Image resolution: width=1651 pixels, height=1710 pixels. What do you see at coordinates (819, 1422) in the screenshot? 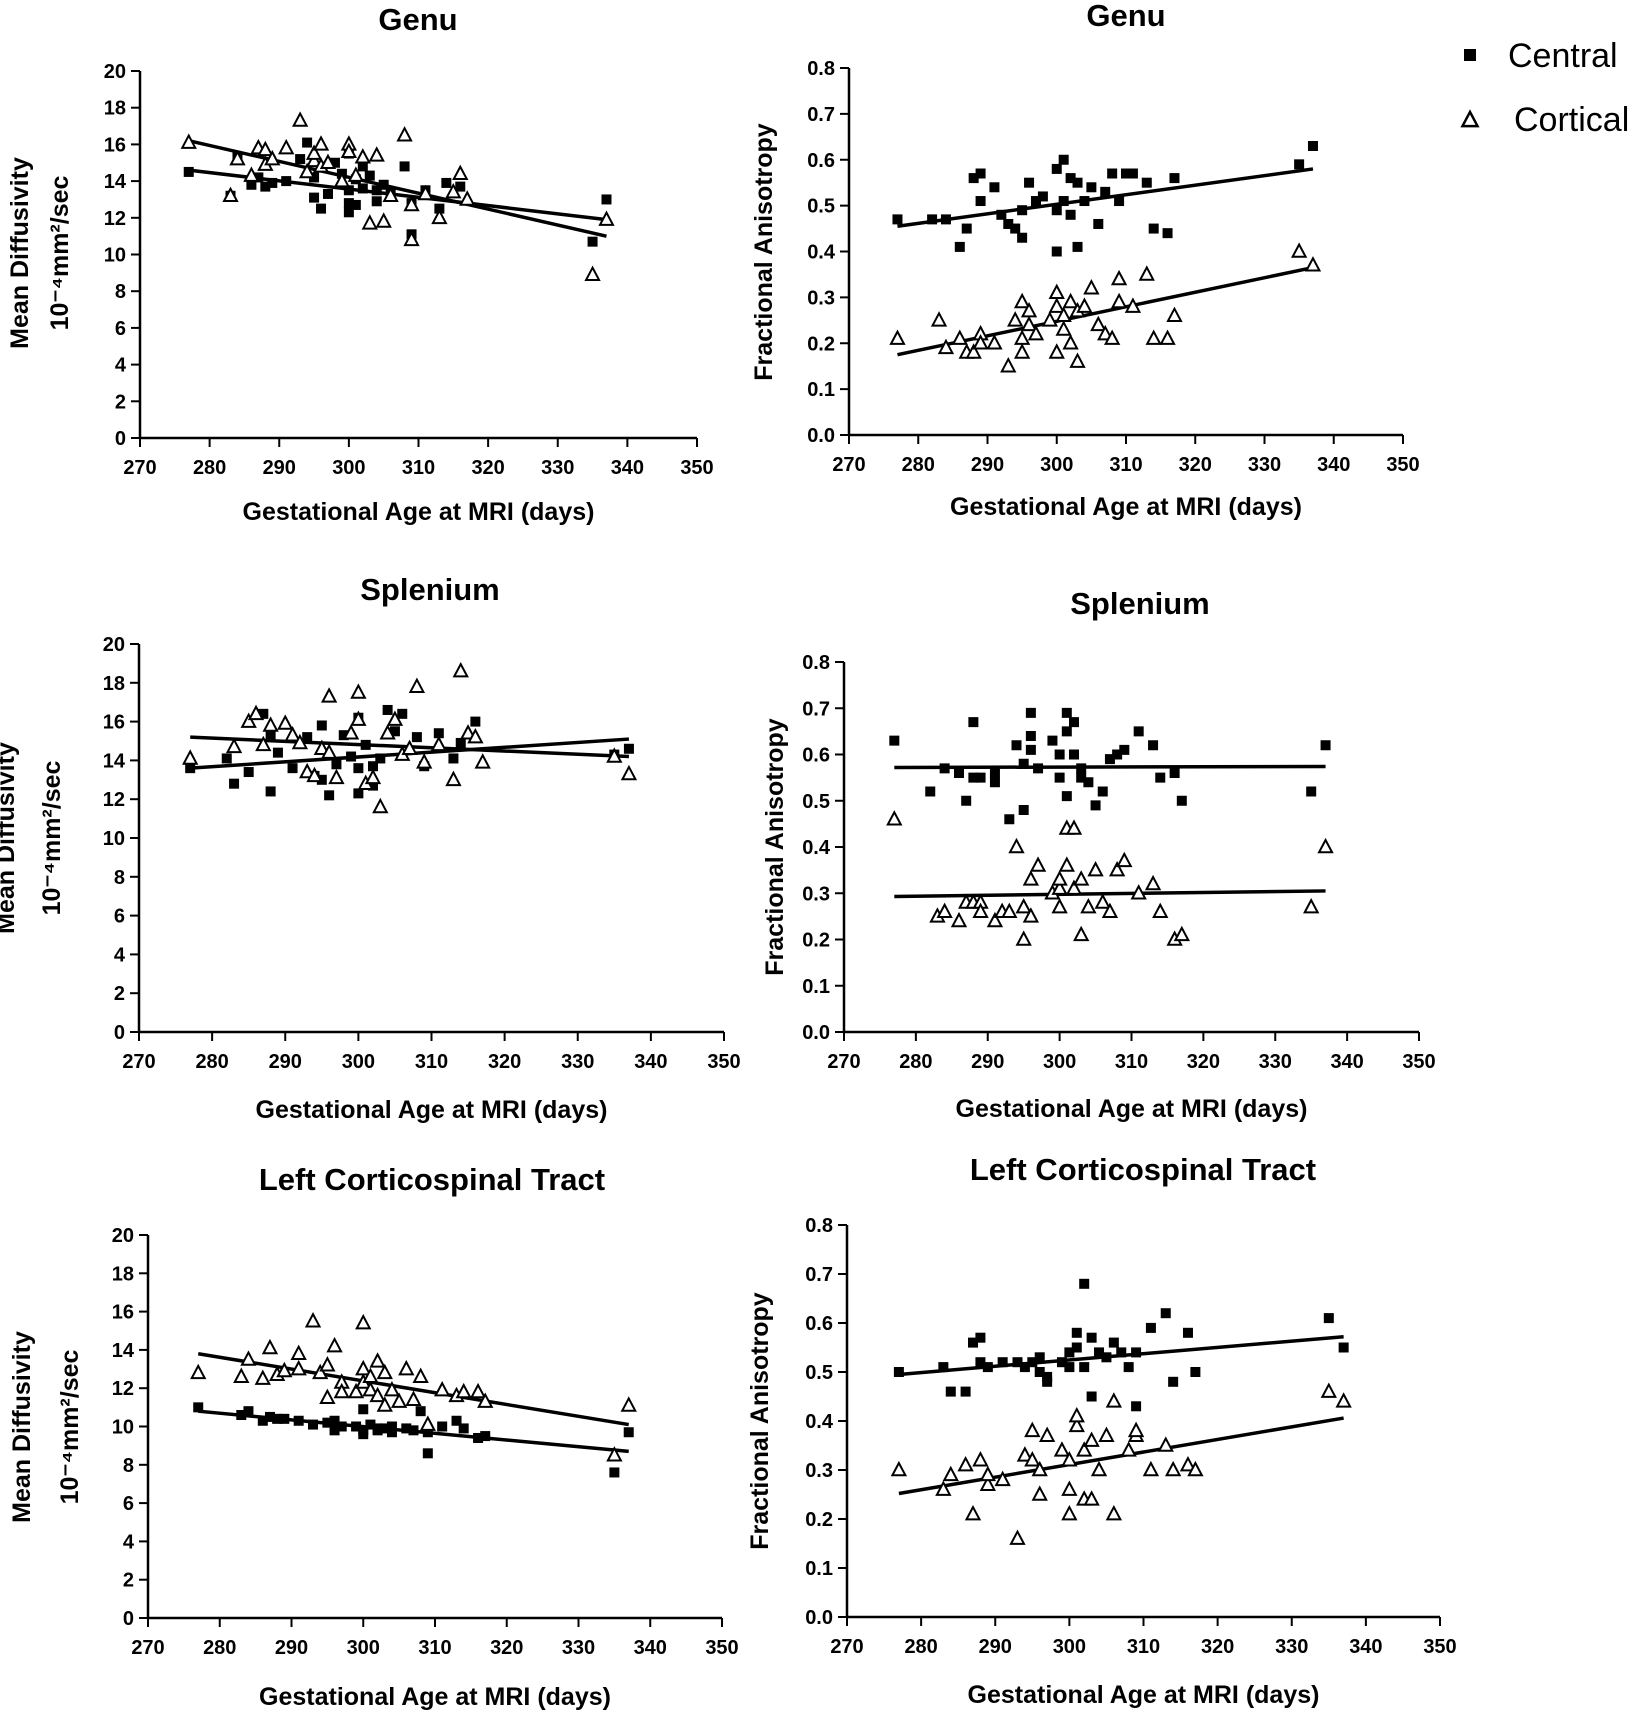
I see `y-tick-label: 0.4` at bounding box center [819, 1422].